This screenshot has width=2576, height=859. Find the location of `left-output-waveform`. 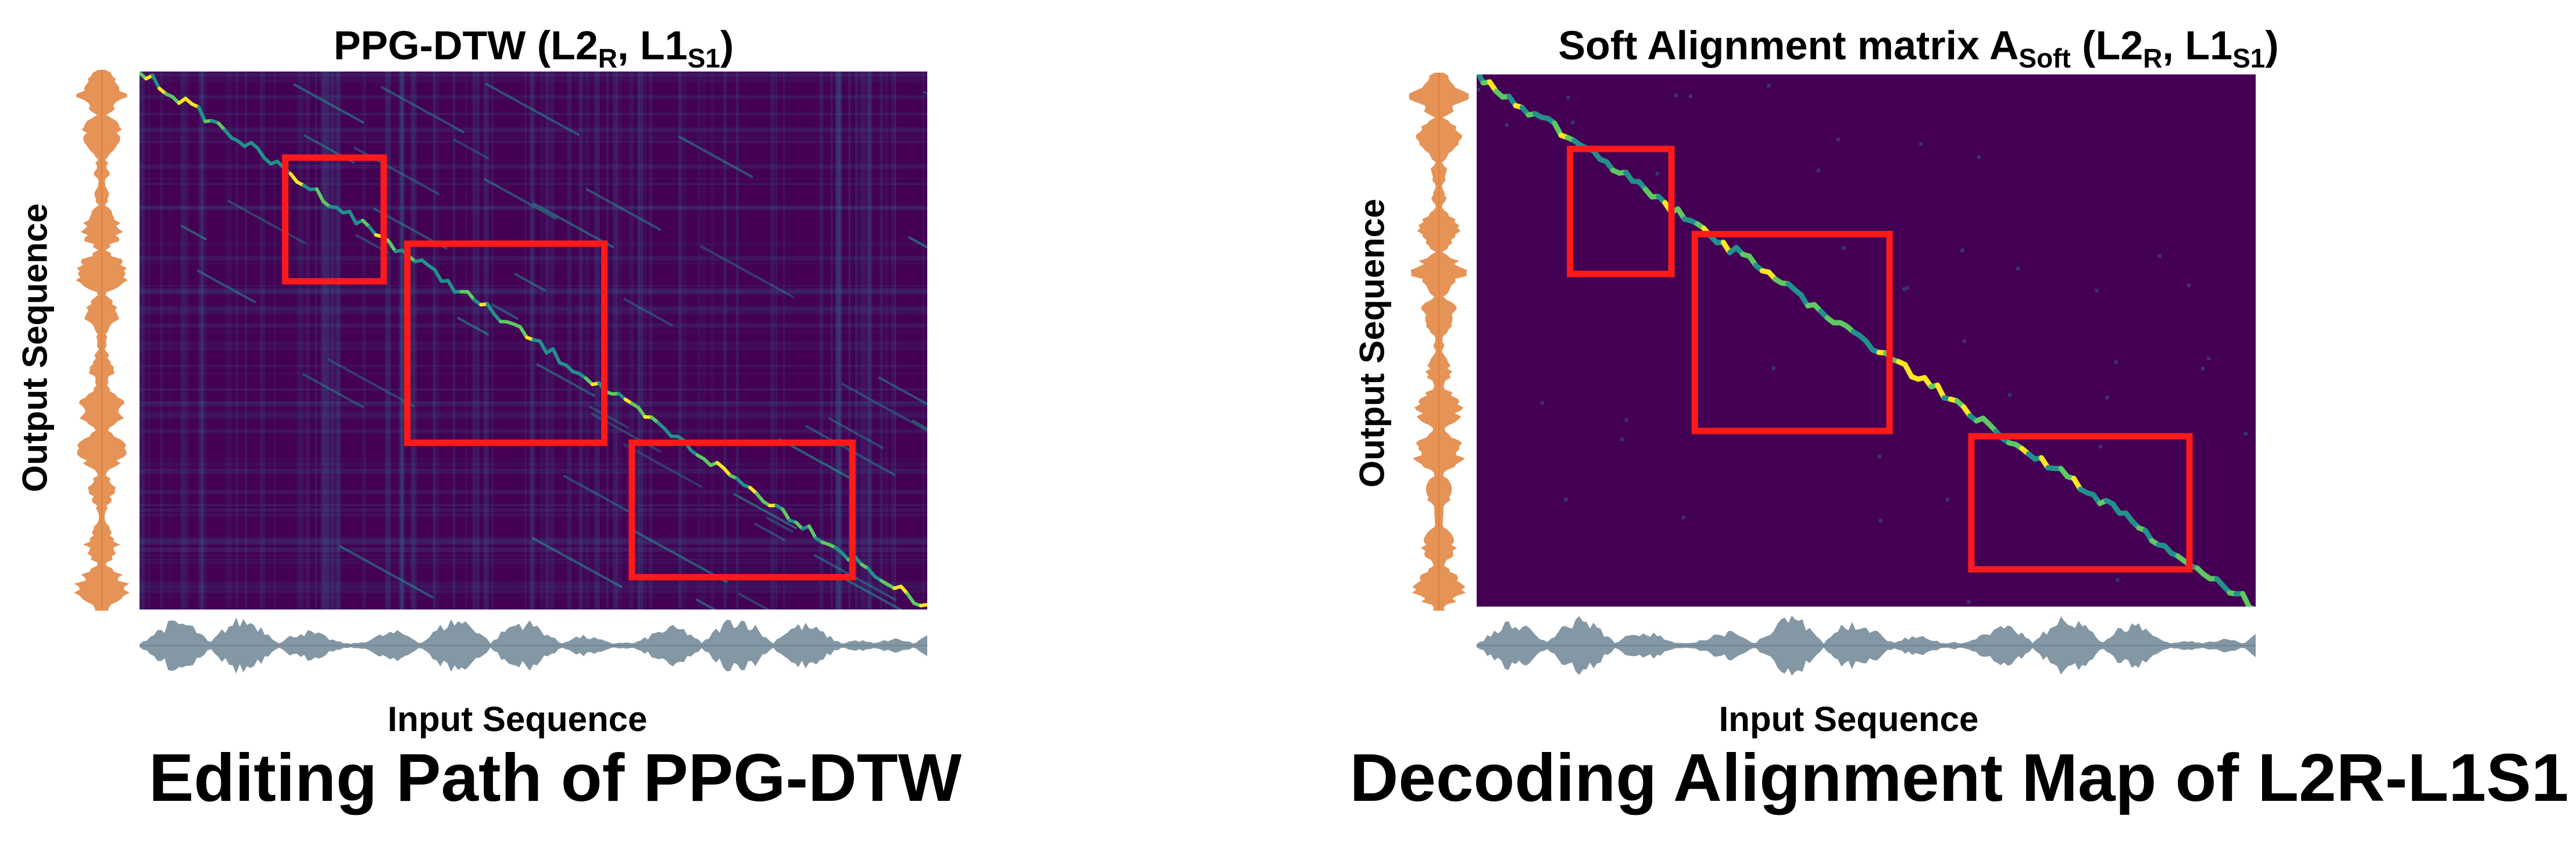

left-output-waveform is located at coordinates (102, 340).